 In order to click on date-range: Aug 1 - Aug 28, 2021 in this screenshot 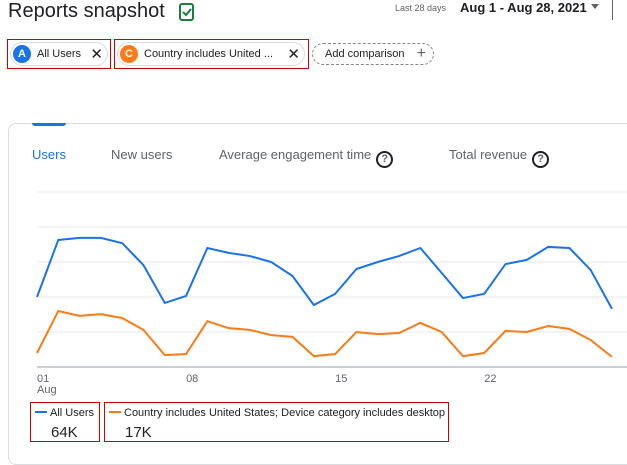, I will do `click(523, 7)`.